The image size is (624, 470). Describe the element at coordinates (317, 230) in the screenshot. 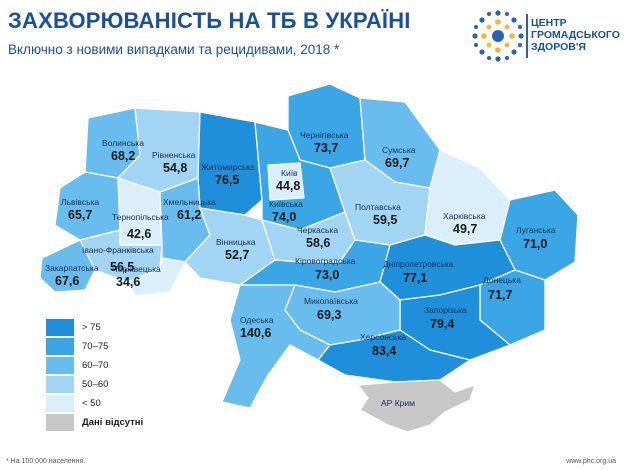

I see `region-name: Черкаська` at that location.